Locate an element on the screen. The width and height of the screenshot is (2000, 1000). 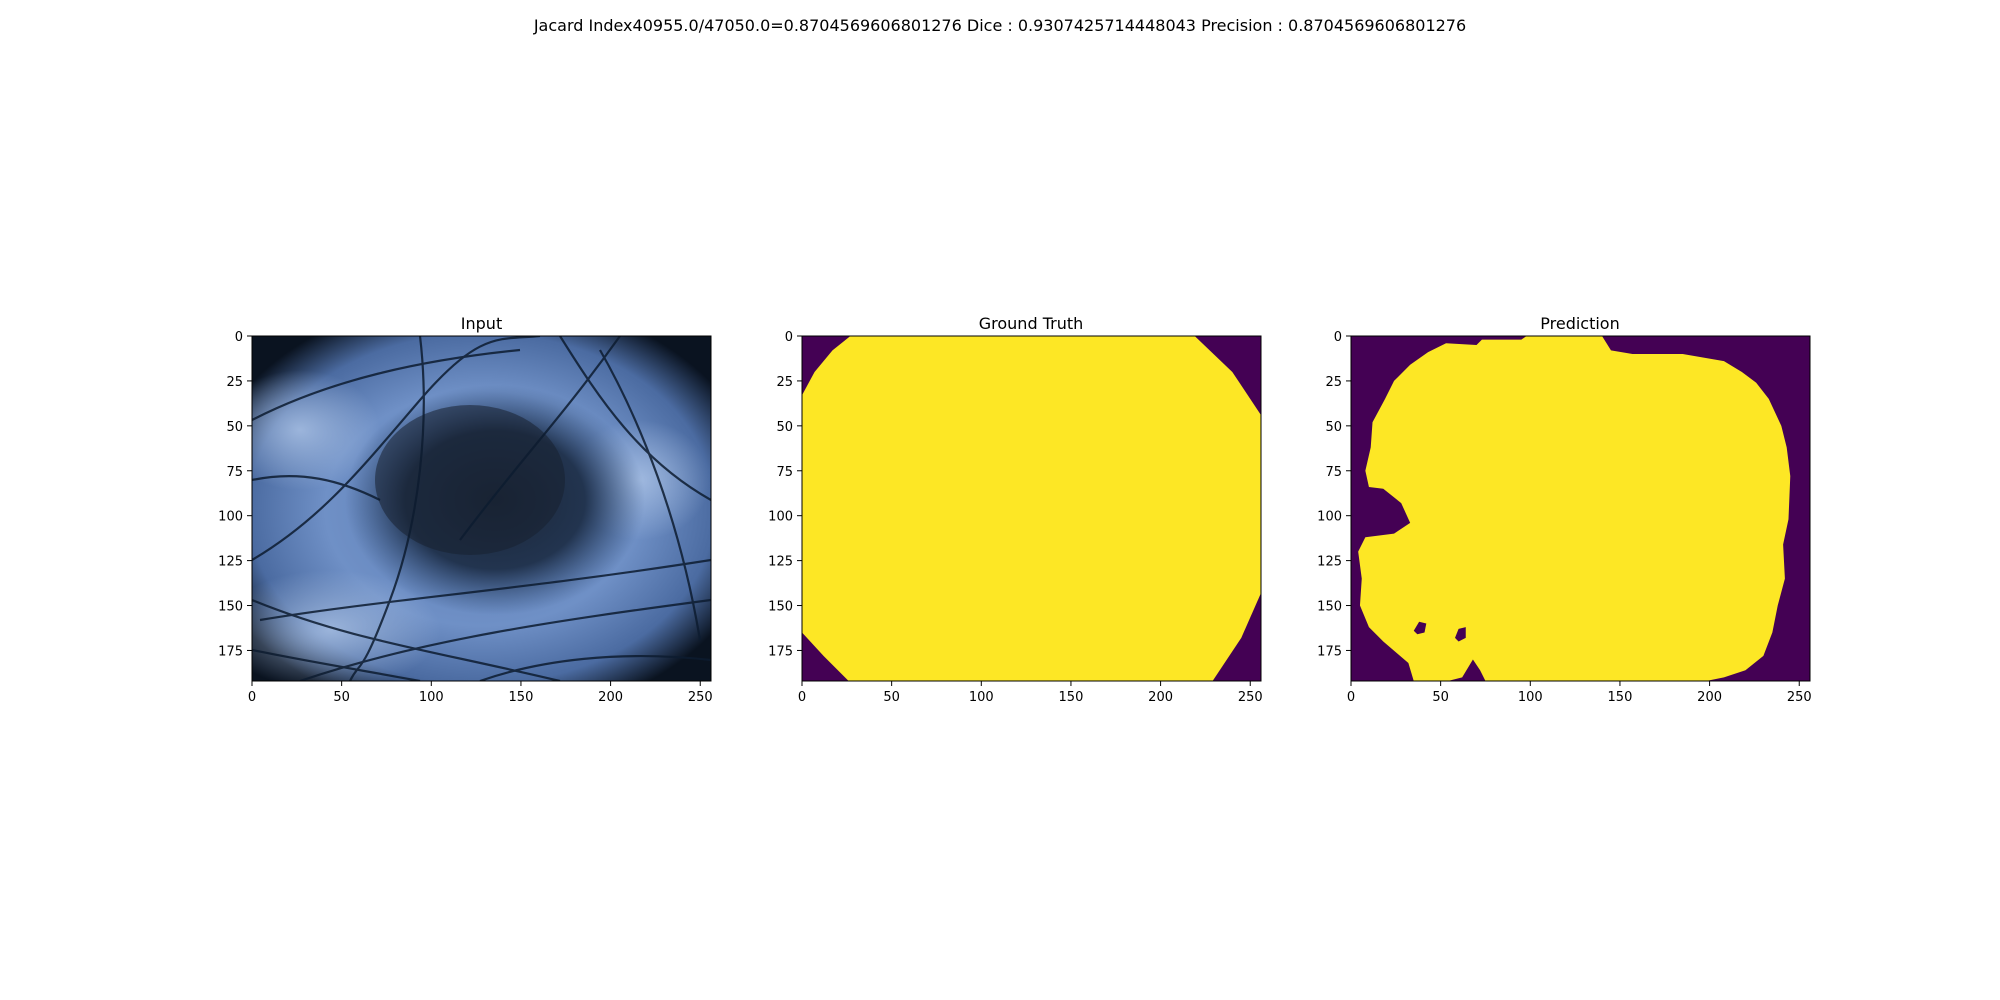
panel-title-input: Input is located at coordinates (481, 323).